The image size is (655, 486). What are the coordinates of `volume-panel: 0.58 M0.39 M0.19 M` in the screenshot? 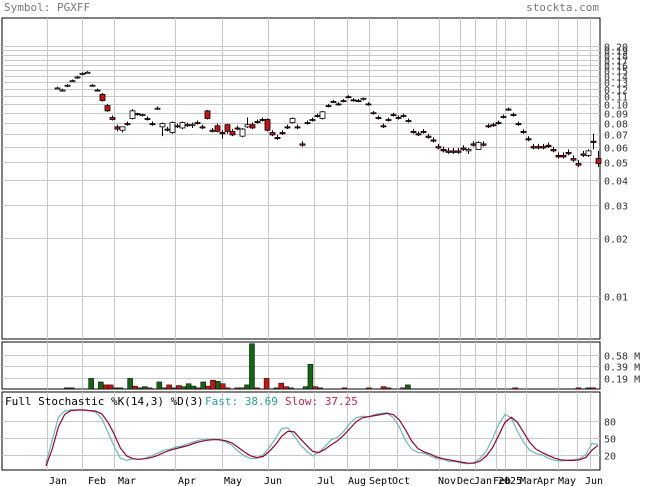 It's located at (320, 365).